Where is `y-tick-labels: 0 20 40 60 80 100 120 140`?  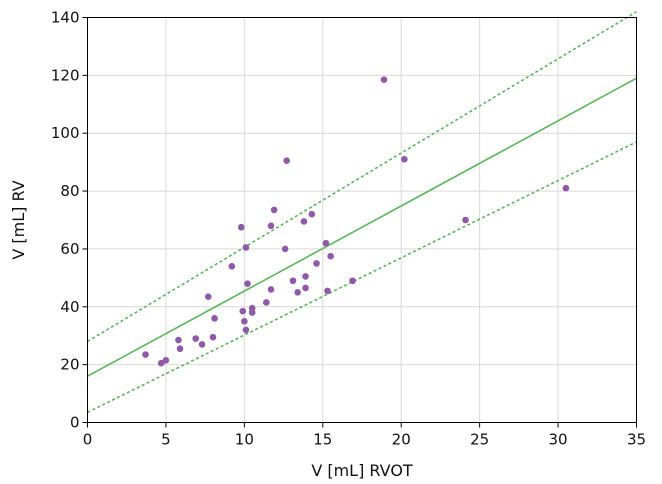 y-tick-labels: 0 20 40 60 80 100 120 140 is located at coordinates (65, 220).